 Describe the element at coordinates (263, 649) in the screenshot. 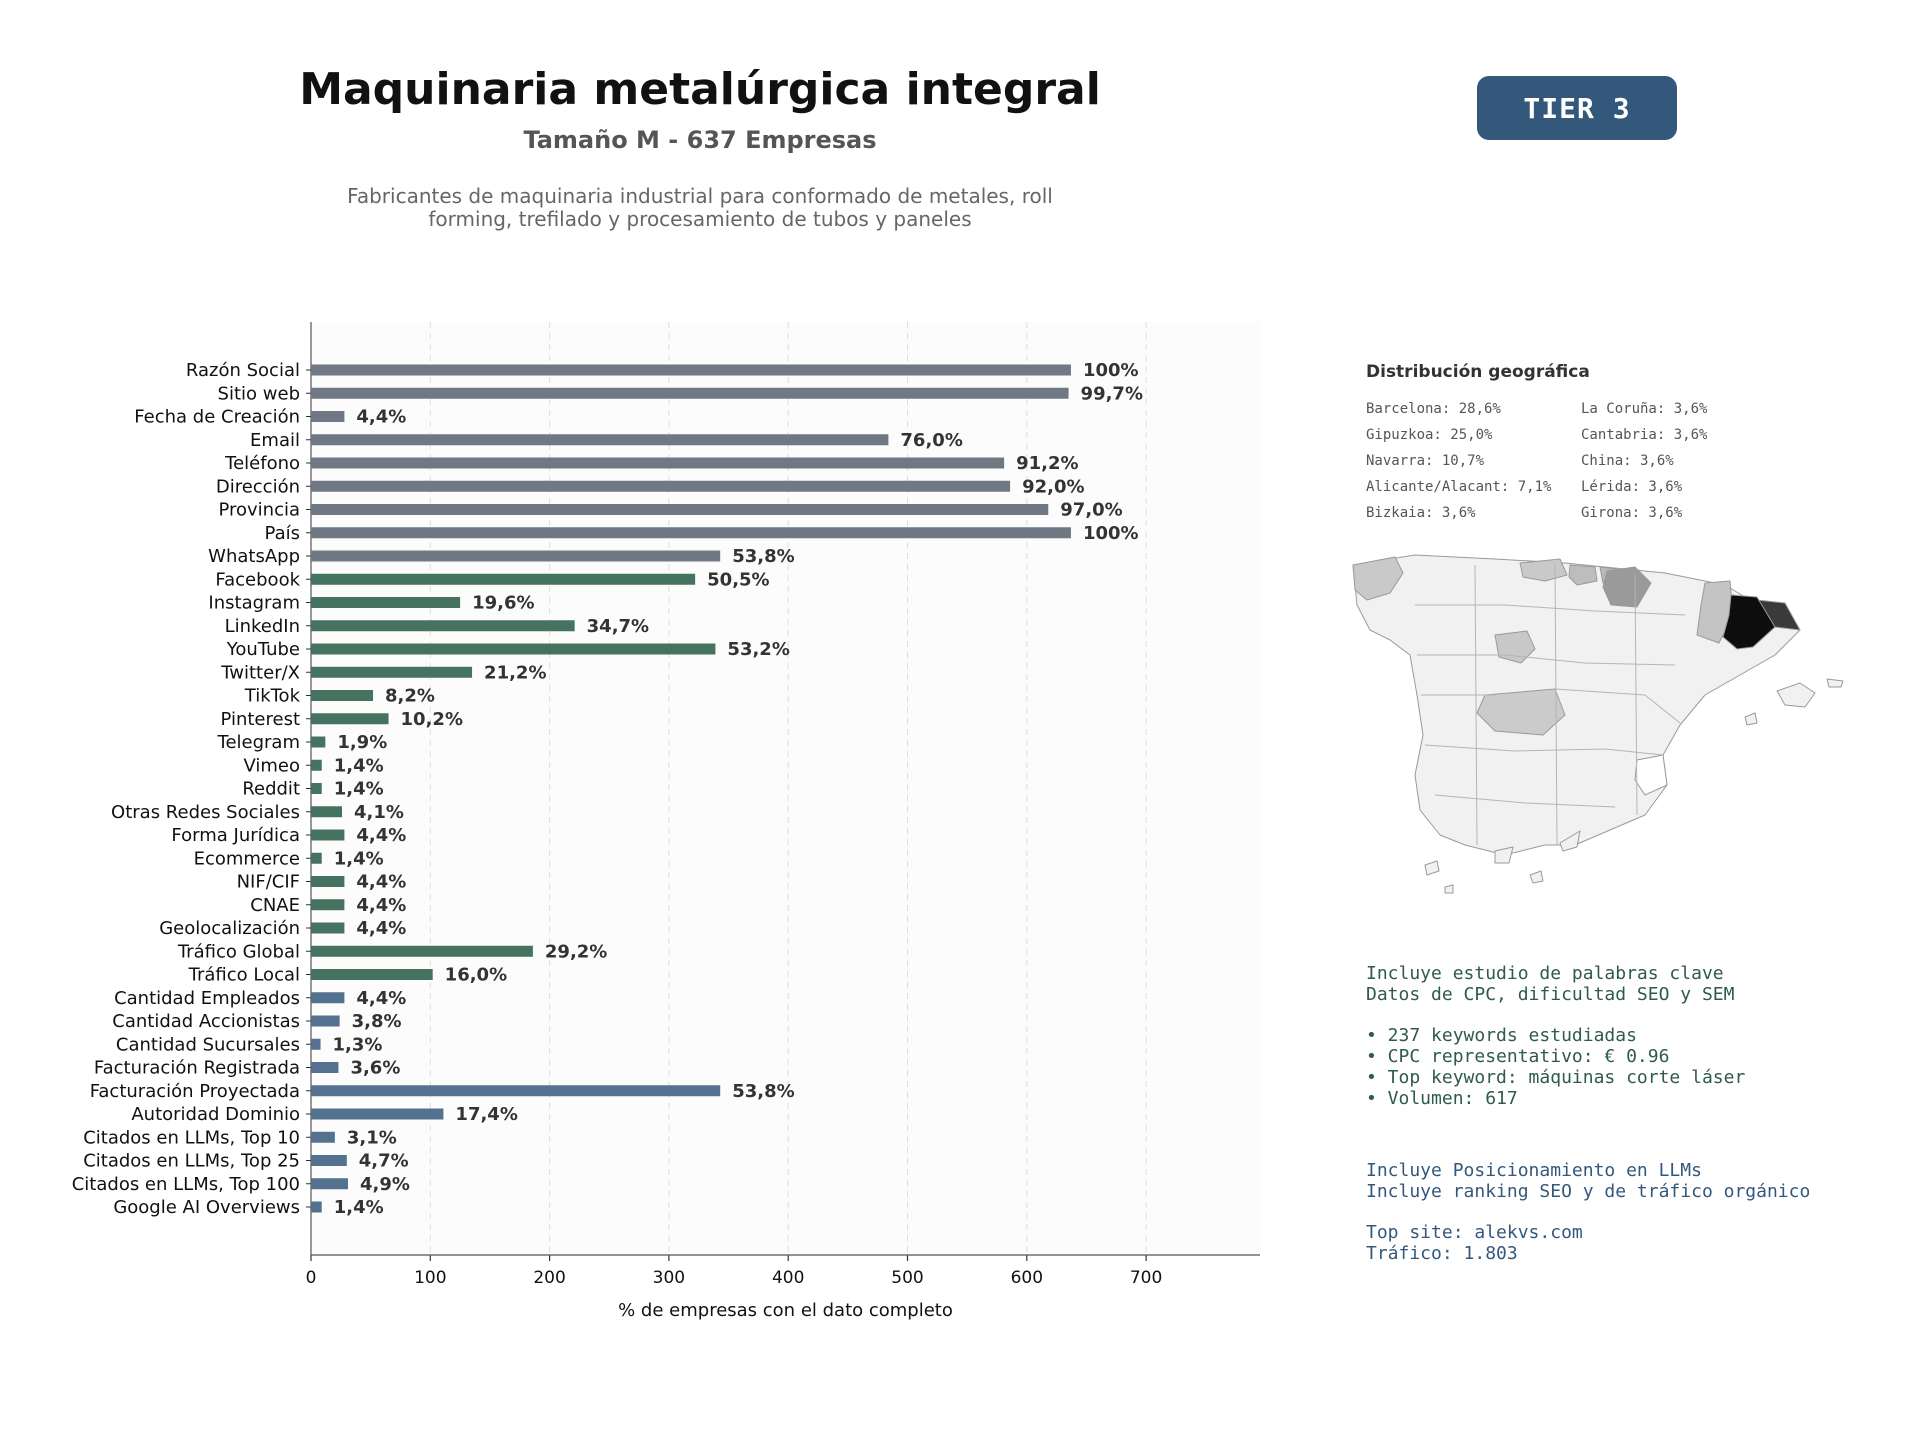

I see `category-label: YouTube` at that location.